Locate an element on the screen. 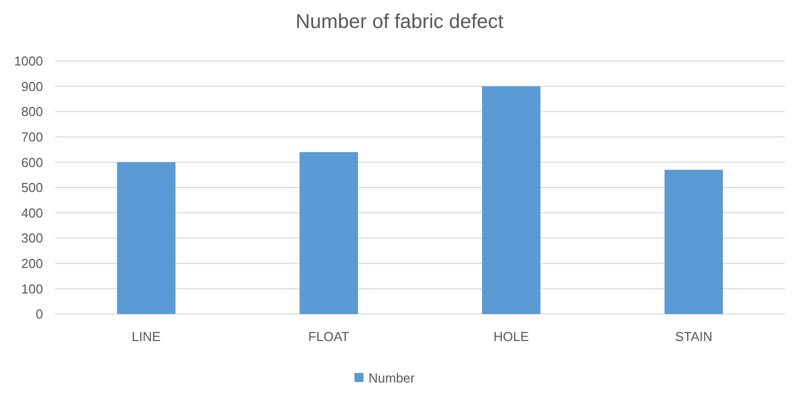 The image size is (799, 394). y-tick-label: 900 is located at coordinates (32, 86).